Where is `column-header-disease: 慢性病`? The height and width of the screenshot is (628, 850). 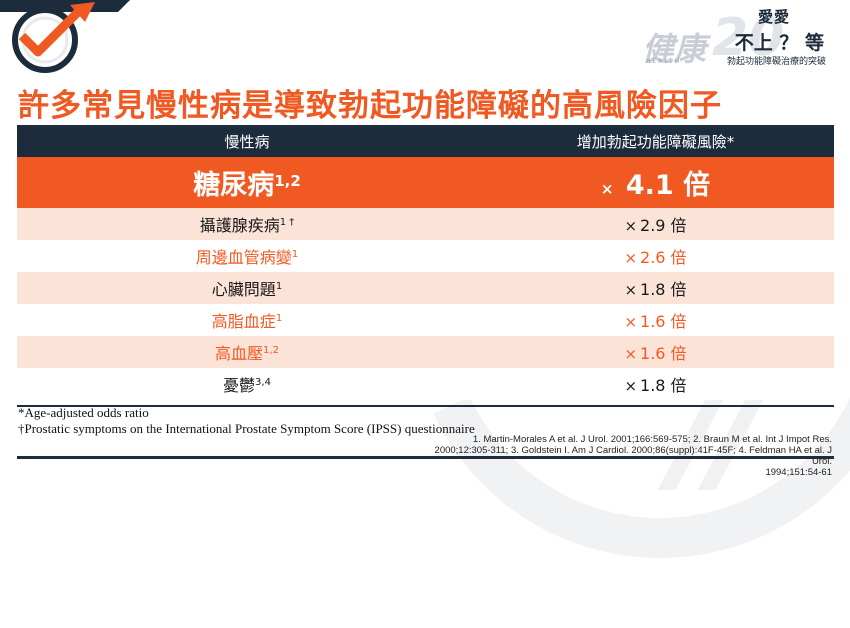 column-header-disease: 慢性病 is located at coordinates (247, 141).